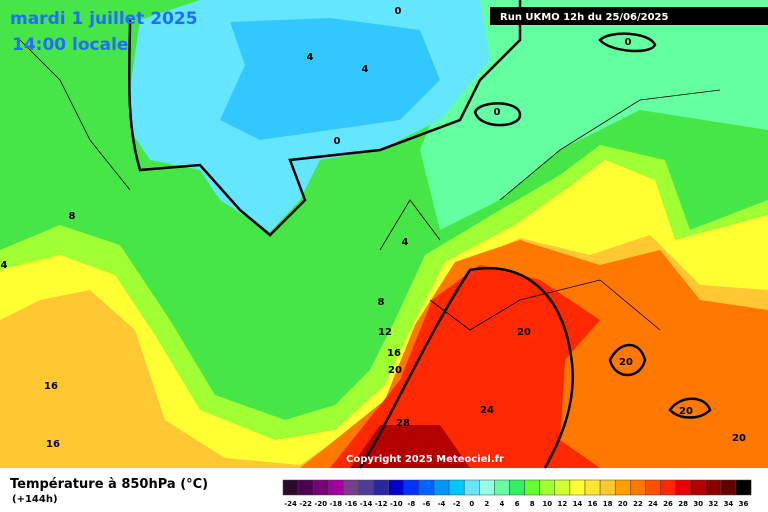  What do you see at coordinates (584, 17) in the screenshot?
I see `run: Run UKMO 12h du 25/06/2025` at bounding box center [584, 17].